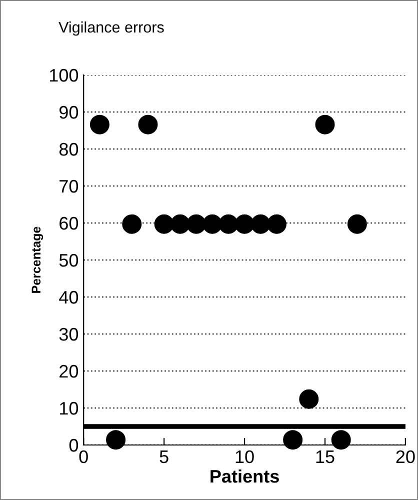 The height and width of the screenshot is (500, 418). I want to click on x-tick-label: 0, so click(83, 457).